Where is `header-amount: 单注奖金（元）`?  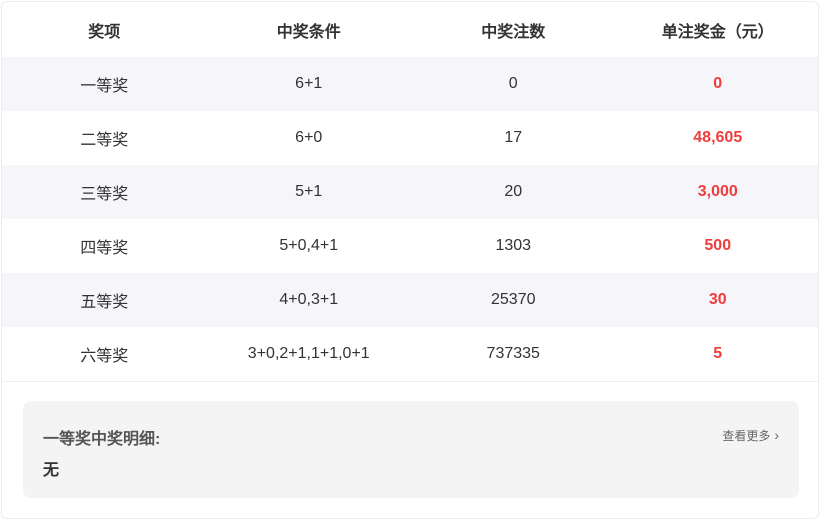
header-amount: 单注奖金（元） is located at coordinates (717, 32).